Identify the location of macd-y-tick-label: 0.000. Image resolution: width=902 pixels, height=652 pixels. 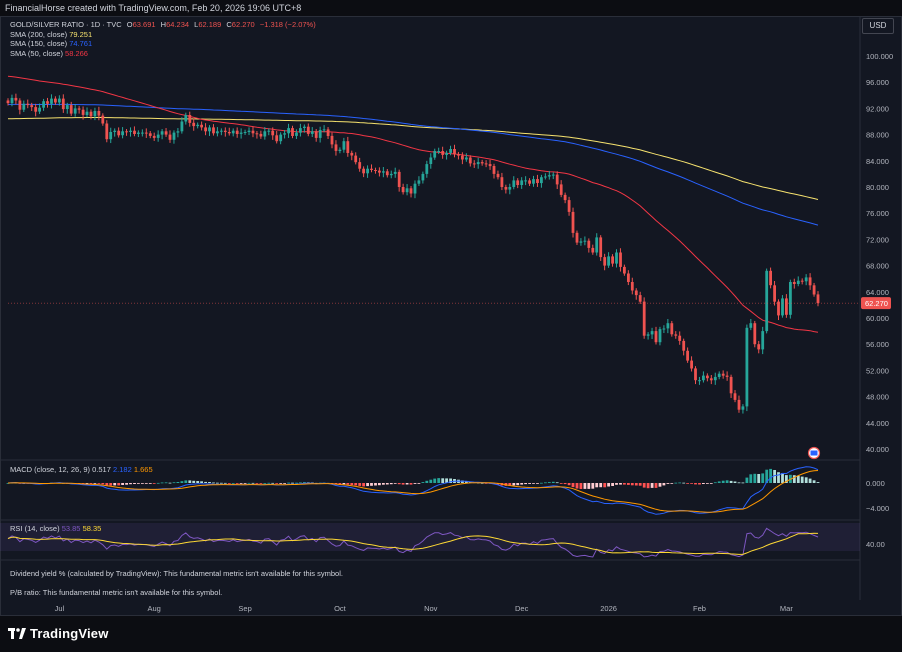
(875, 483).